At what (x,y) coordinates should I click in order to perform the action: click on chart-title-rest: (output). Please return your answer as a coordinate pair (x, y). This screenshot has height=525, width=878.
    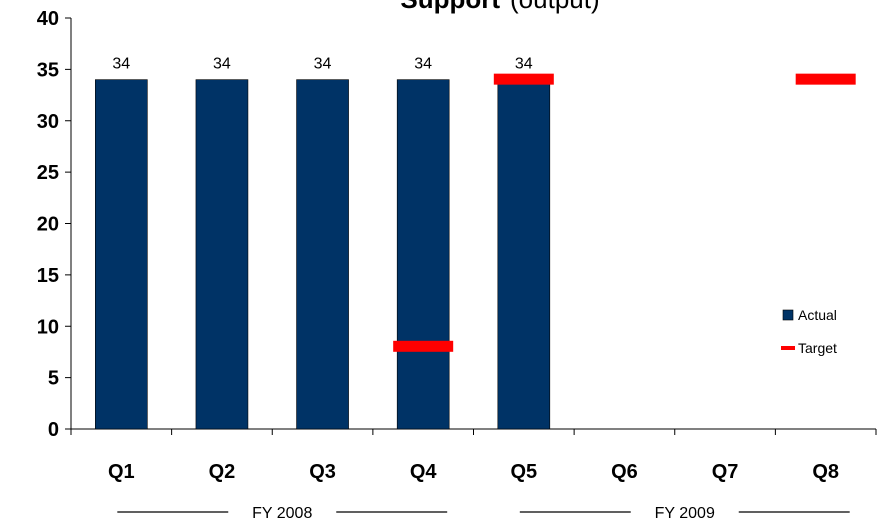
    Looking at the image, I should click on (555, 7).